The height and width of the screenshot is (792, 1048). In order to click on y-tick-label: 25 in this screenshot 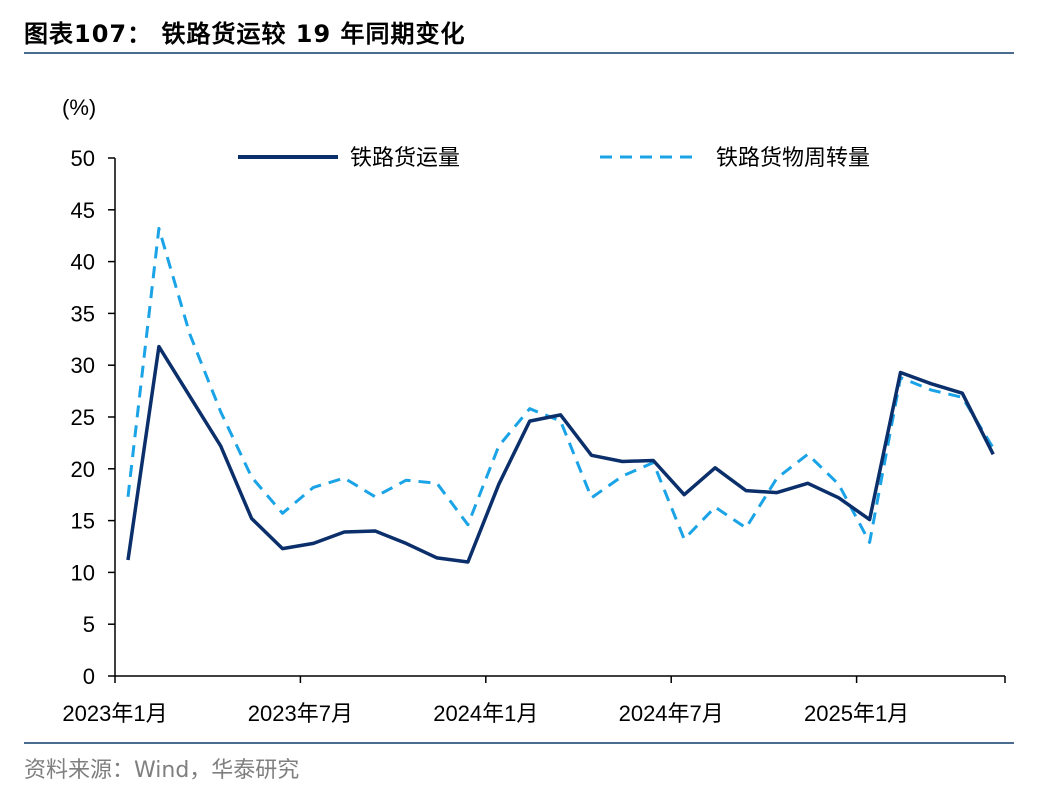, I will do `click(83, 417)`.